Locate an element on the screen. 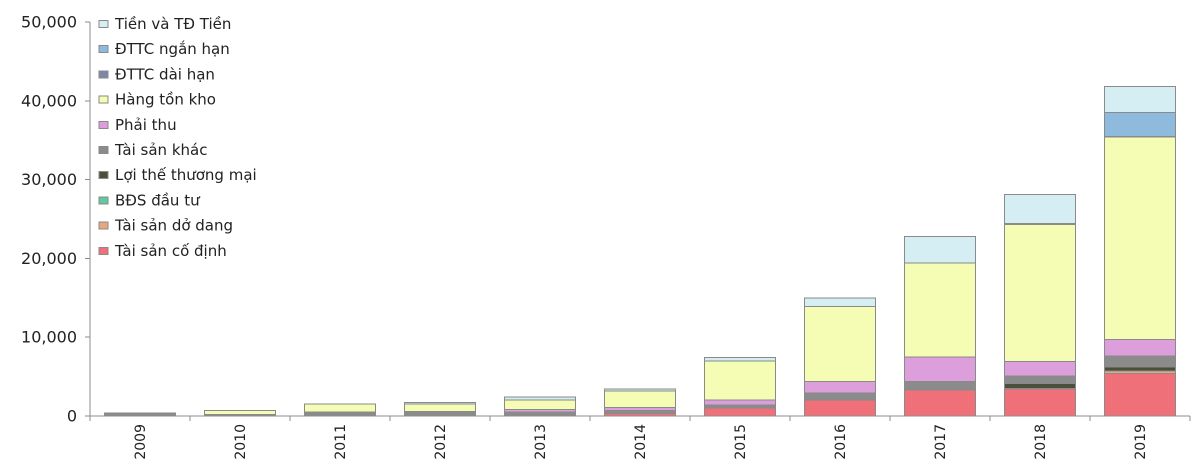  legend-label: ĐTTC ngắn hạn is located at coordinates (172, 49).